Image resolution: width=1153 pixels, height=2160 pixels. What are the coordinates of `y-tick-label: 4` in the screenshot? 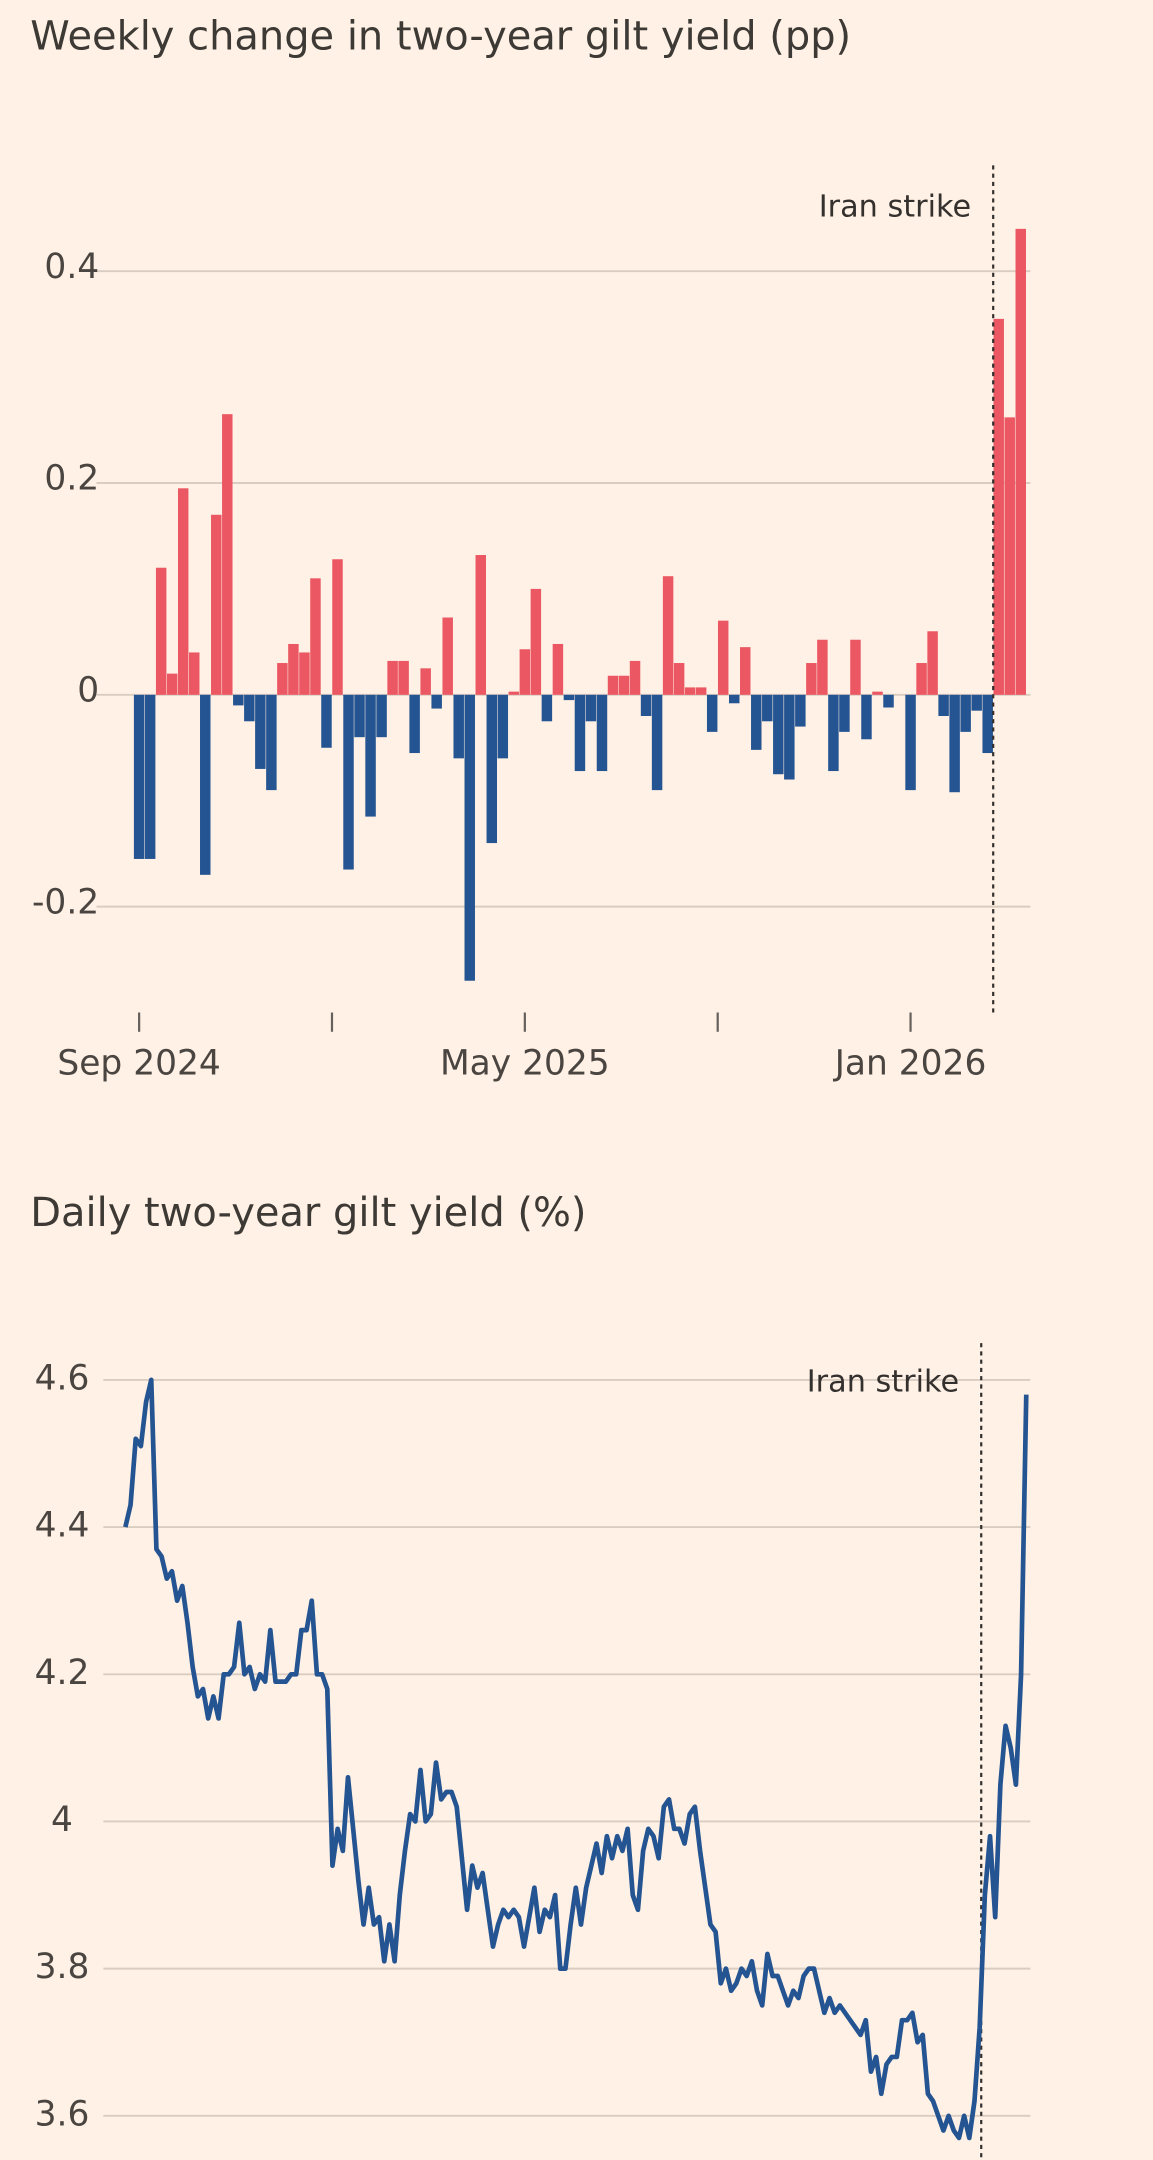 It's located at (62, 1820).